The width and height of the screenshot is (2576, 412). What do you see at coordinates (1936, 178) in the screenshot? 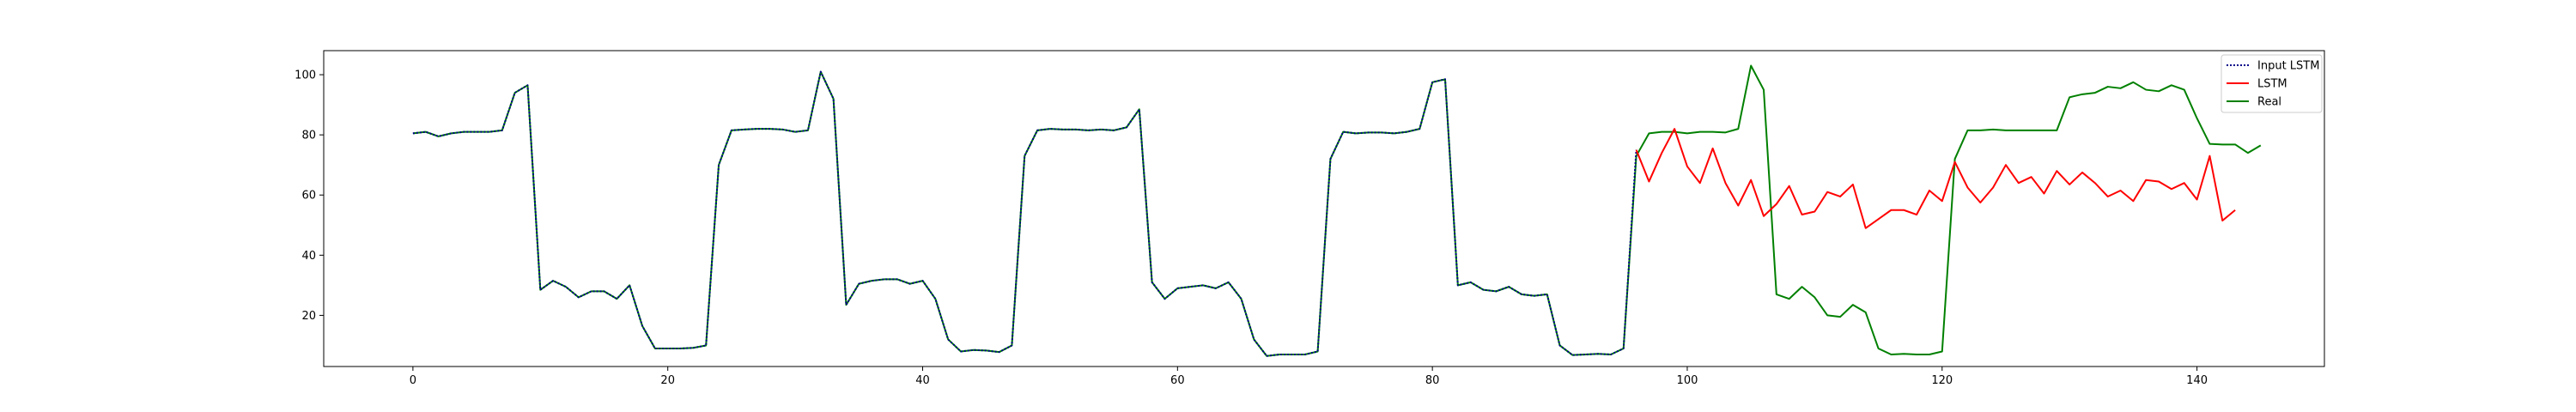
I see `series-line-lstm` at bounding box center [1936, 178].